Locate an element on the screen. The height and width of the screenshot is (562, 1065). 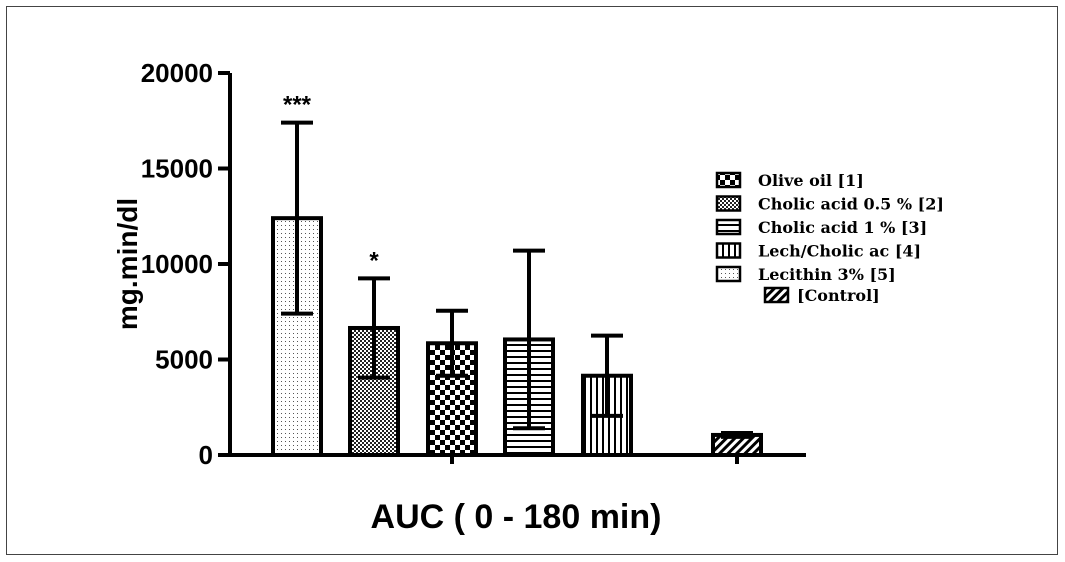
x-axis-label: AUC ( 0 - 180 min) is located at coordinates (516, 517).